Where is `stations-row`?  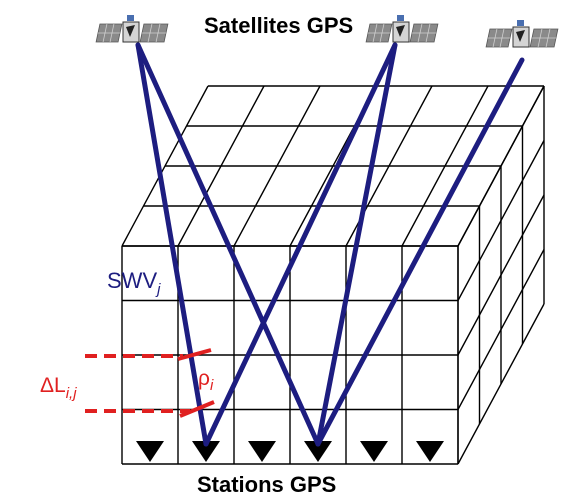 stations-row is located at coordinates (290, 451).